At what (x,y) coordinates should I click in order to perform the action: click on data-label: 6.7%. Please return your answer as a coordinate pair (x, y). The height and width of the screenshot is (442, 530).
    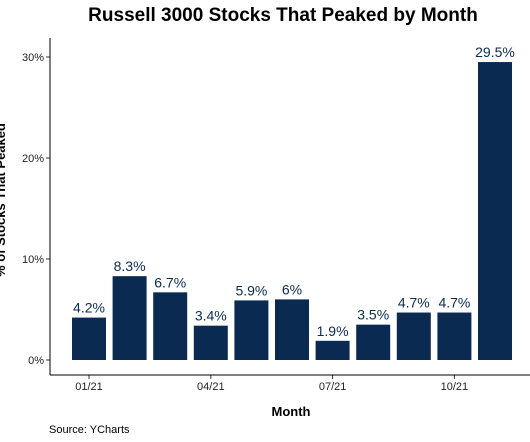
    Looking at the image, I should click on (170, 282).